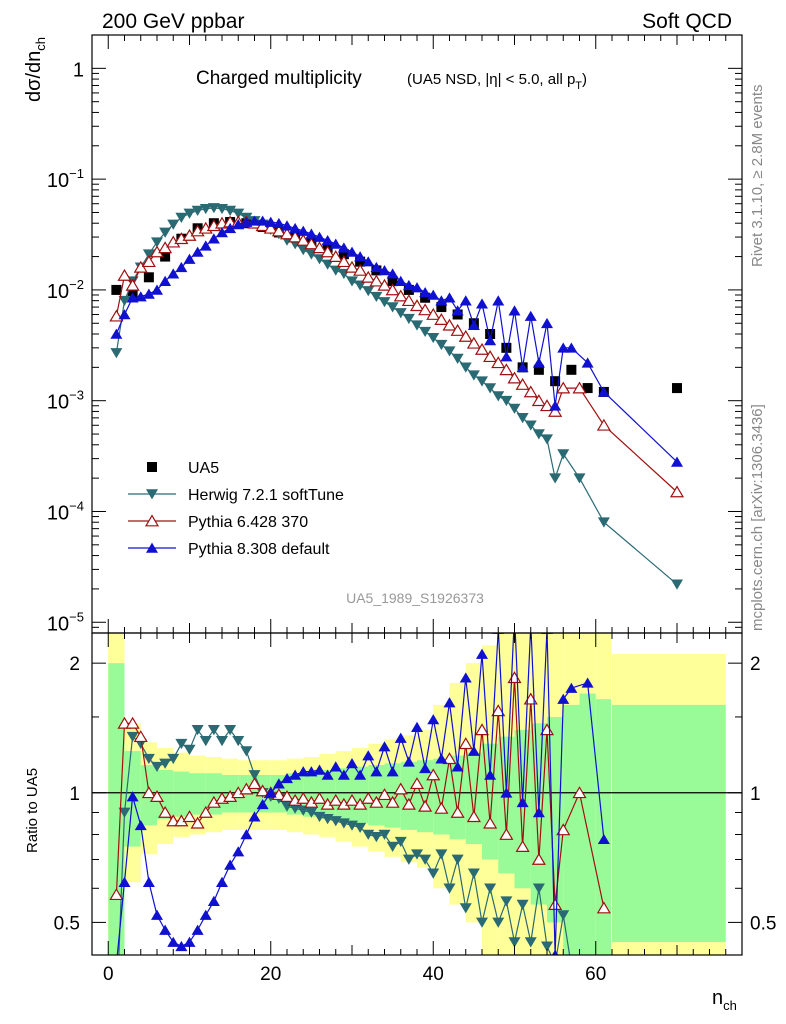 The height and width of the screenshot is (1024, 786). What do you see at coordinates (65, 290) in the screenshot?
I see `y-tick-label: 10⁻²` at bounding box center [65, 290].